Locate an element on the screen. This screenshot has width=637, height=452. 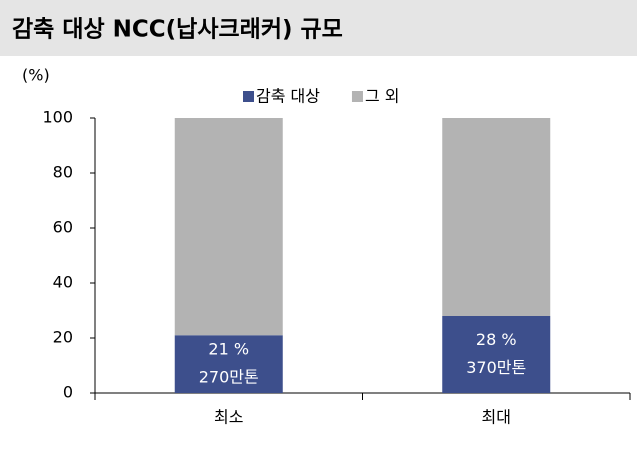
value-label: 21 % is located at coordinates (228, 349).